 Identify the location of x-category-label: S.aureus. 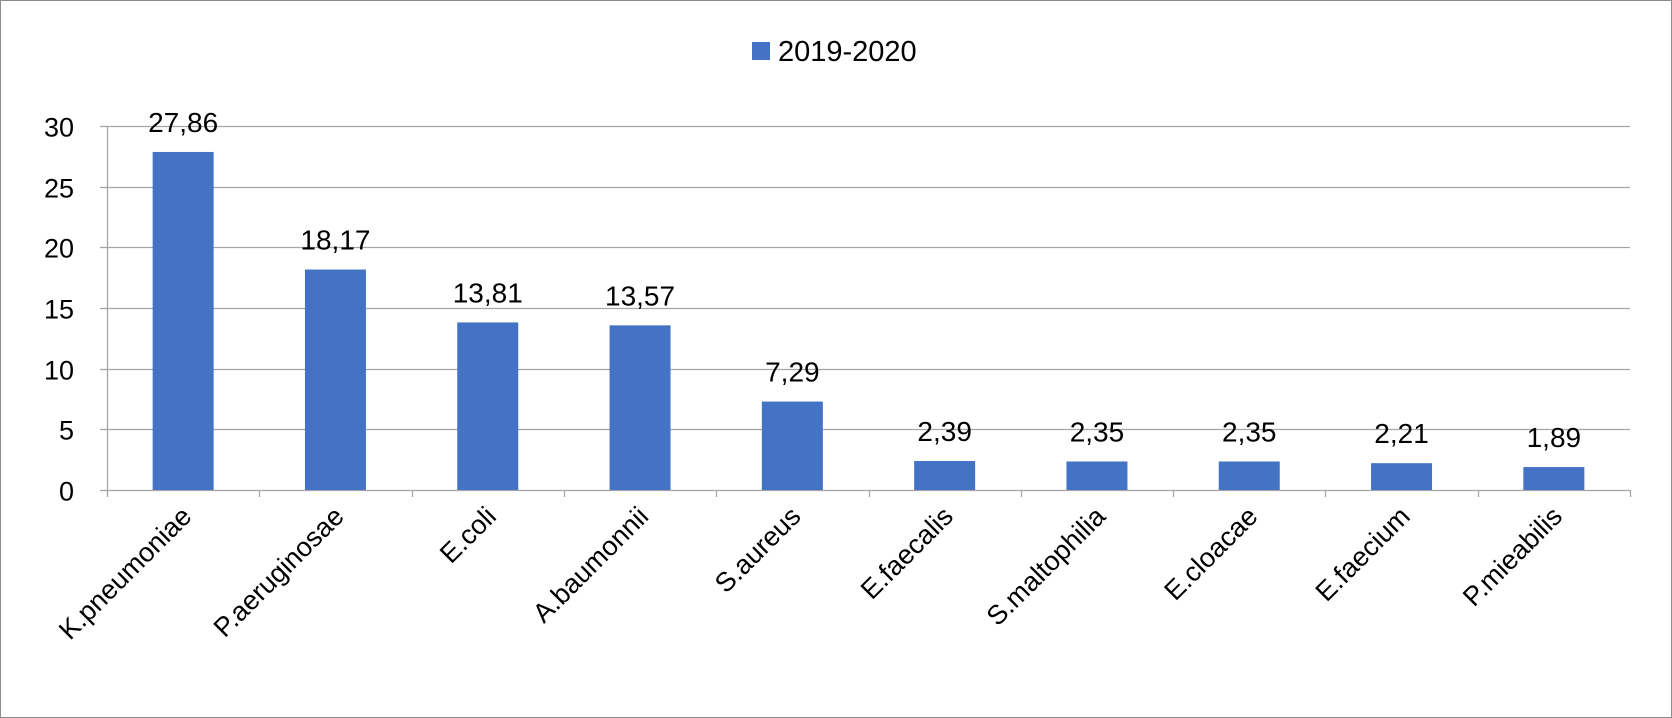
(758, 550).